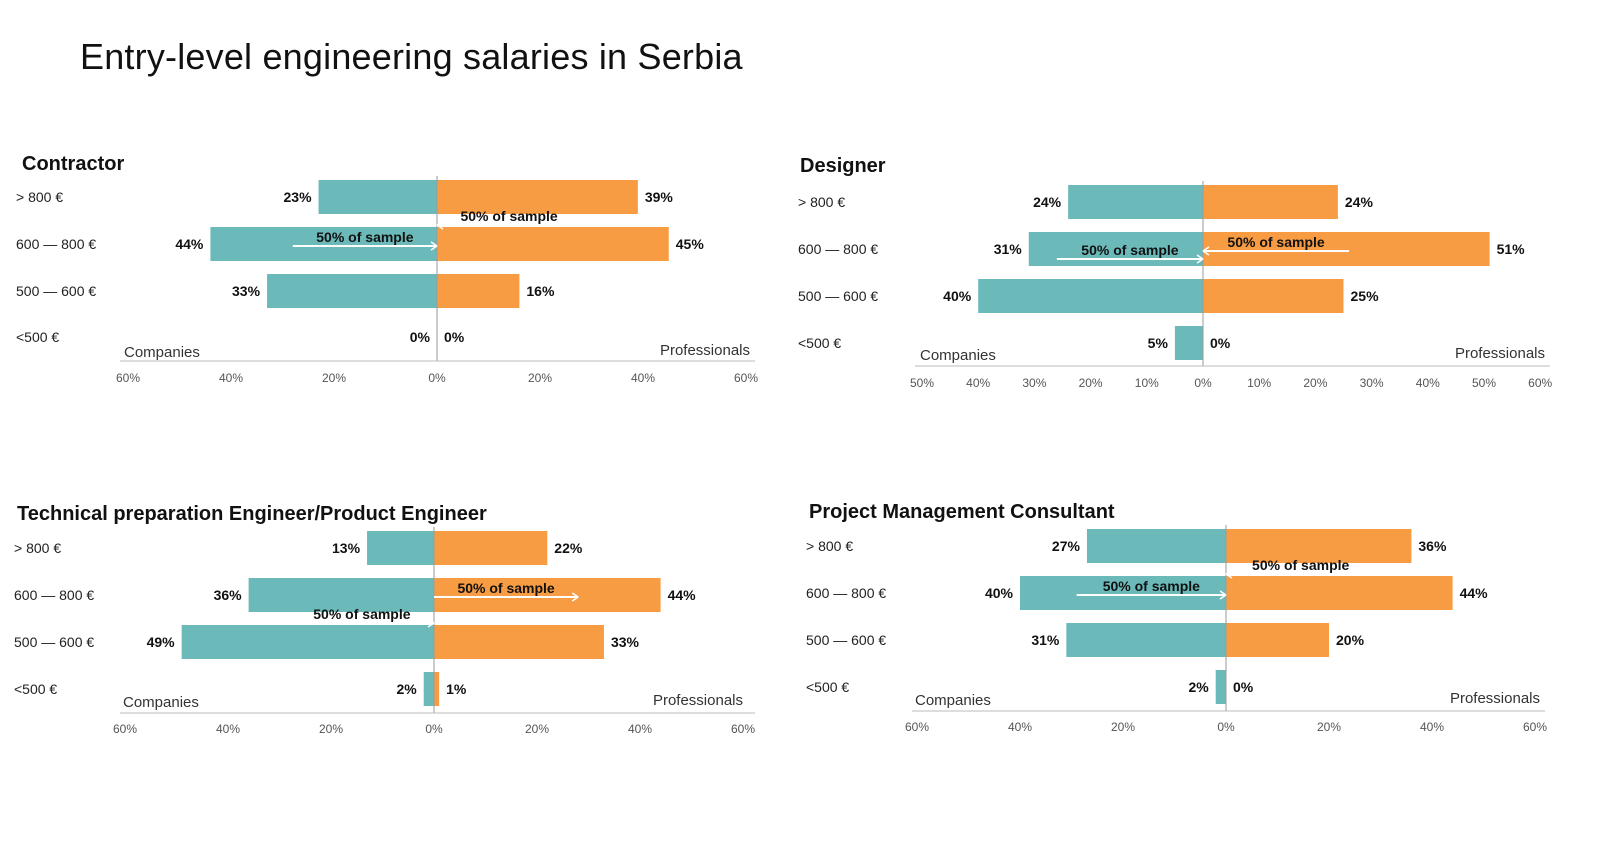  Describe the element at coordinates (73, 164) in the screenshot. I see `chart-title: Contractor` at that location.